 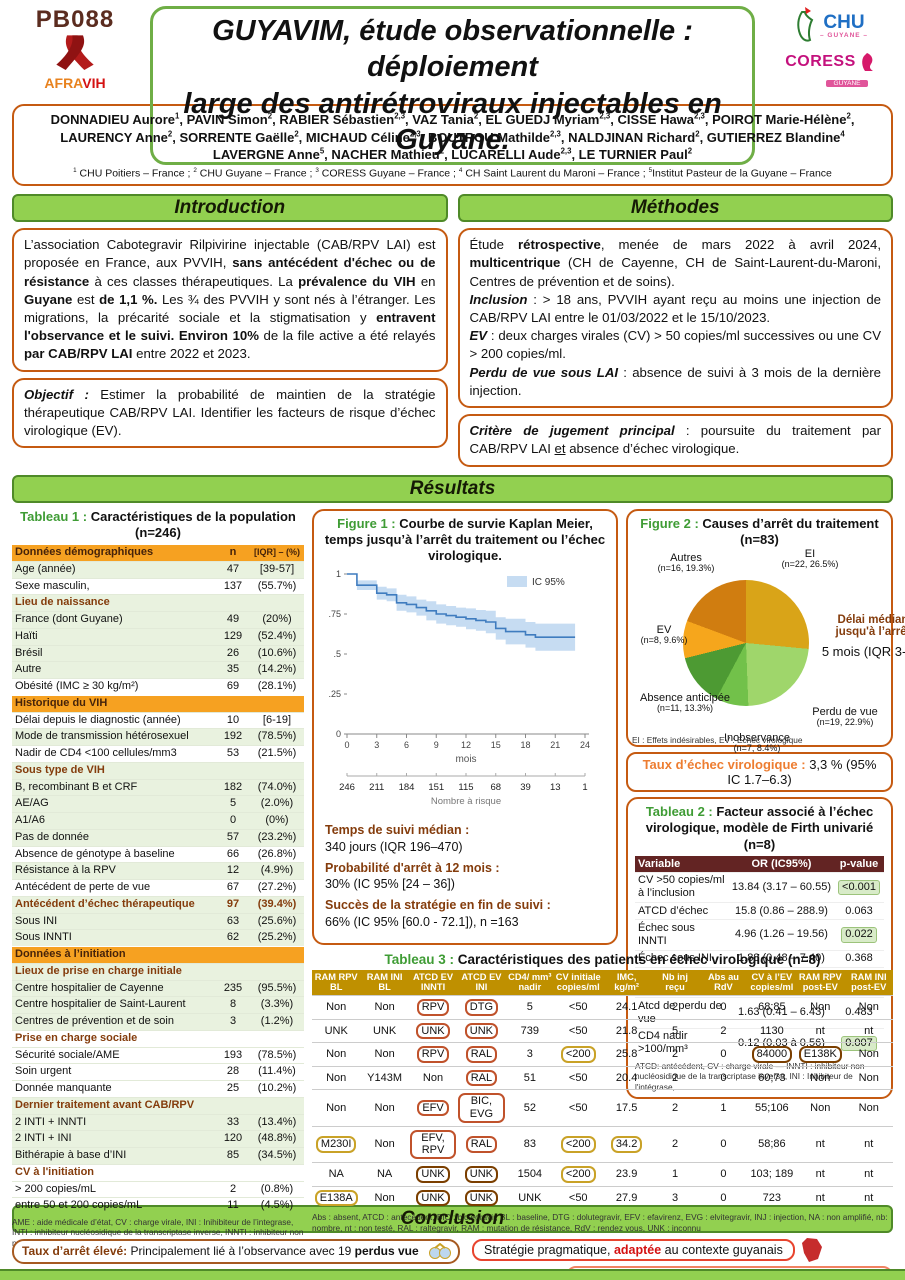 What do you see at coordinates (525, 745) in the screenshot?
I see `svg-text: 18` at bounding box center [525, 745].